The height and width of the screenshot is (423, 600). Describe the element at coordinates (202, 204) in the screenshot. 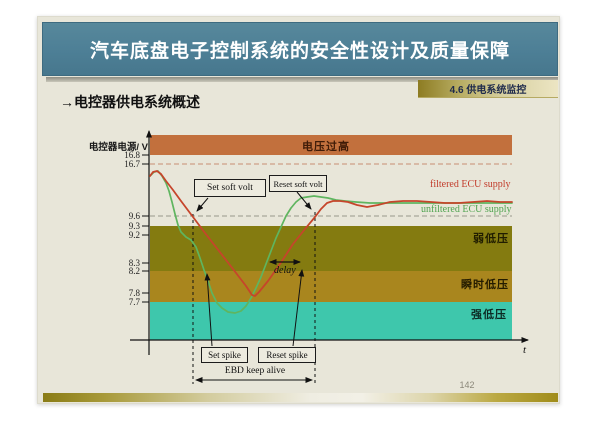

I see `set-soft-volt-arrow` at that location.